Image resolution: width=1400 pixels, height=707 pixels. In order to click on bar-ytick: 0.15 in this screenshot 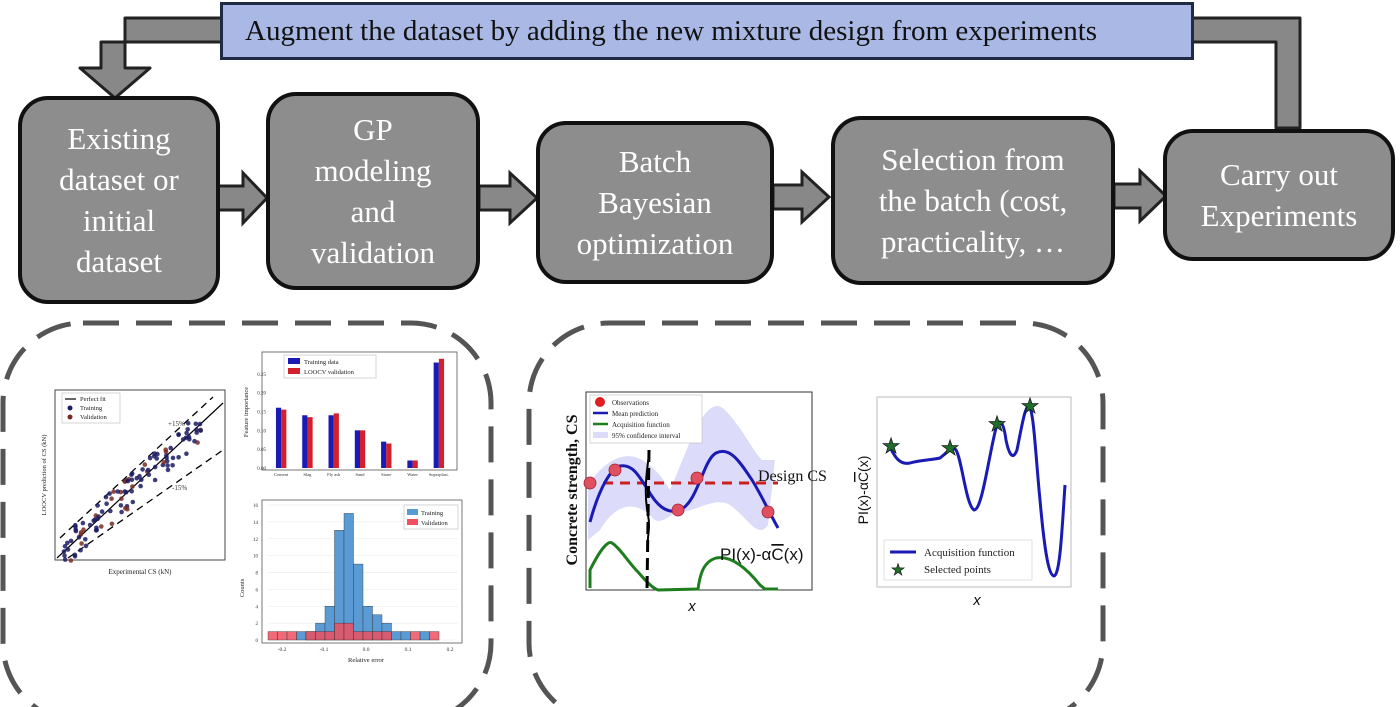, I will do `click(261, 413)`.